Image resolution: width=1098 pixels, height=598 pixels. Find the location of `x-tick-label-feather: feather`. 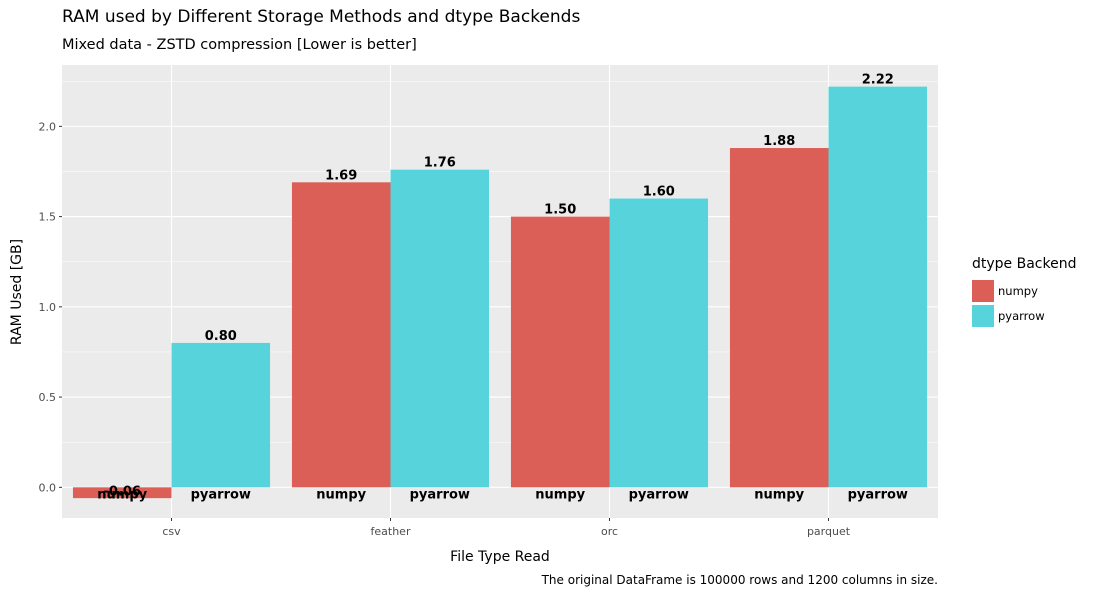

x-tick-label-feather: feather is located at coordinates (391, 531).